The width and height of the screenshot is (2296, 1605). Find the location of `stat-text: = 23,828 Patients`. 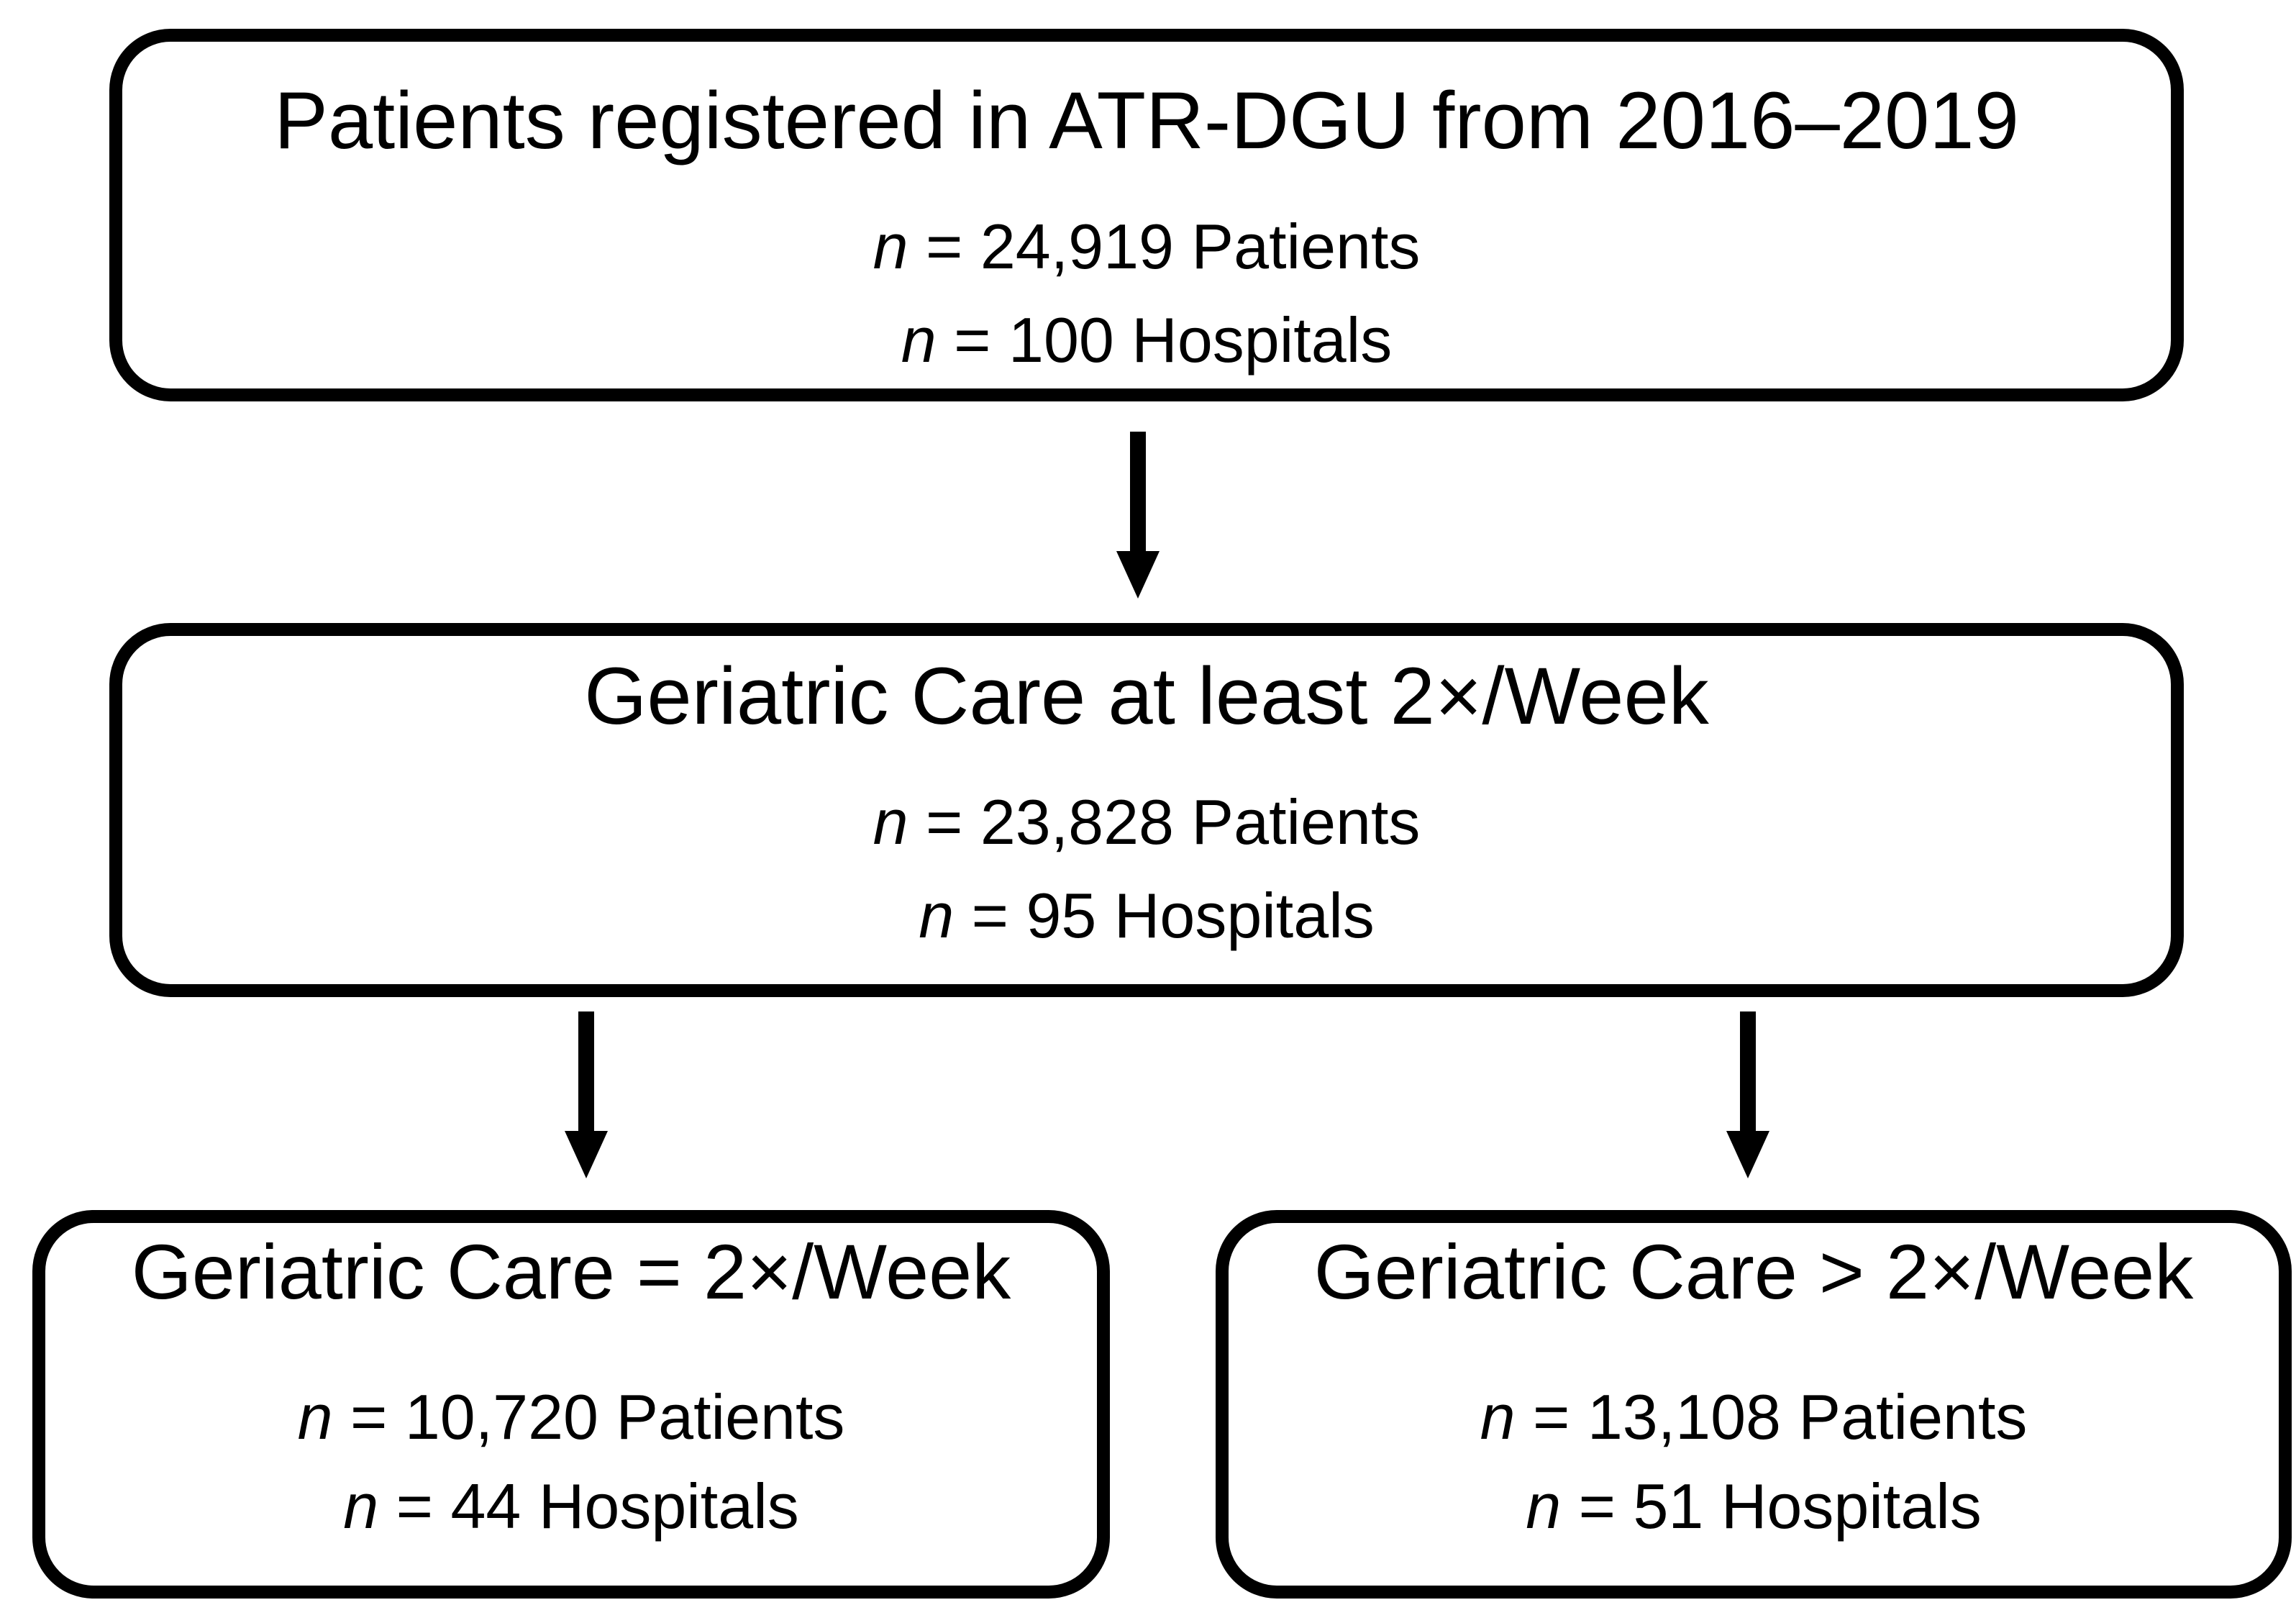

stat-text: = 23,828 Patients is located at coordinates (1164, 822).